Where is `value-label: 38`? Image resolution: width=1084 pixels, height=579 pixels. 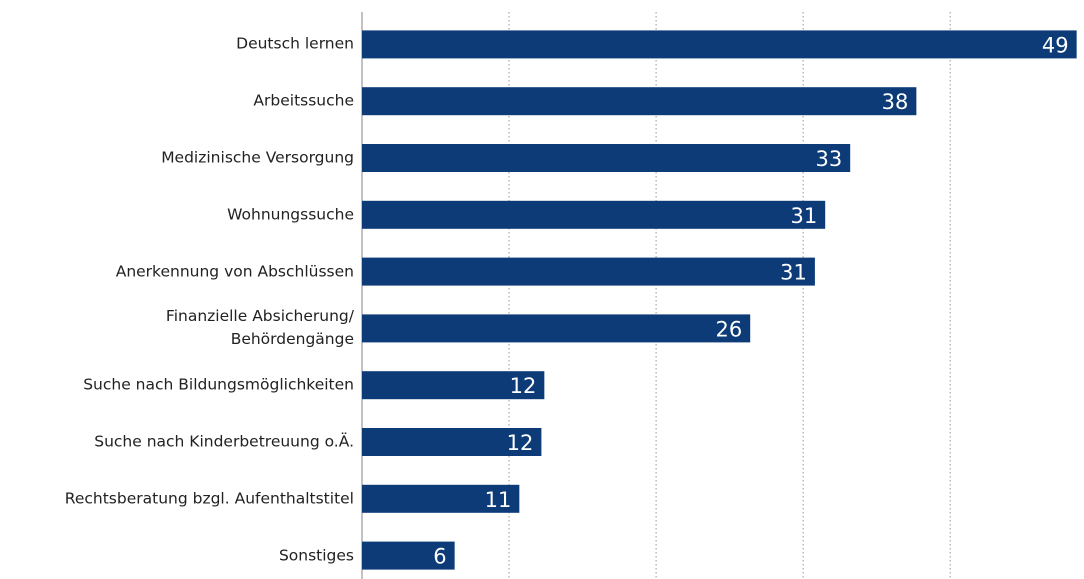
value-label: 38 is located at coordinates (895, 102).